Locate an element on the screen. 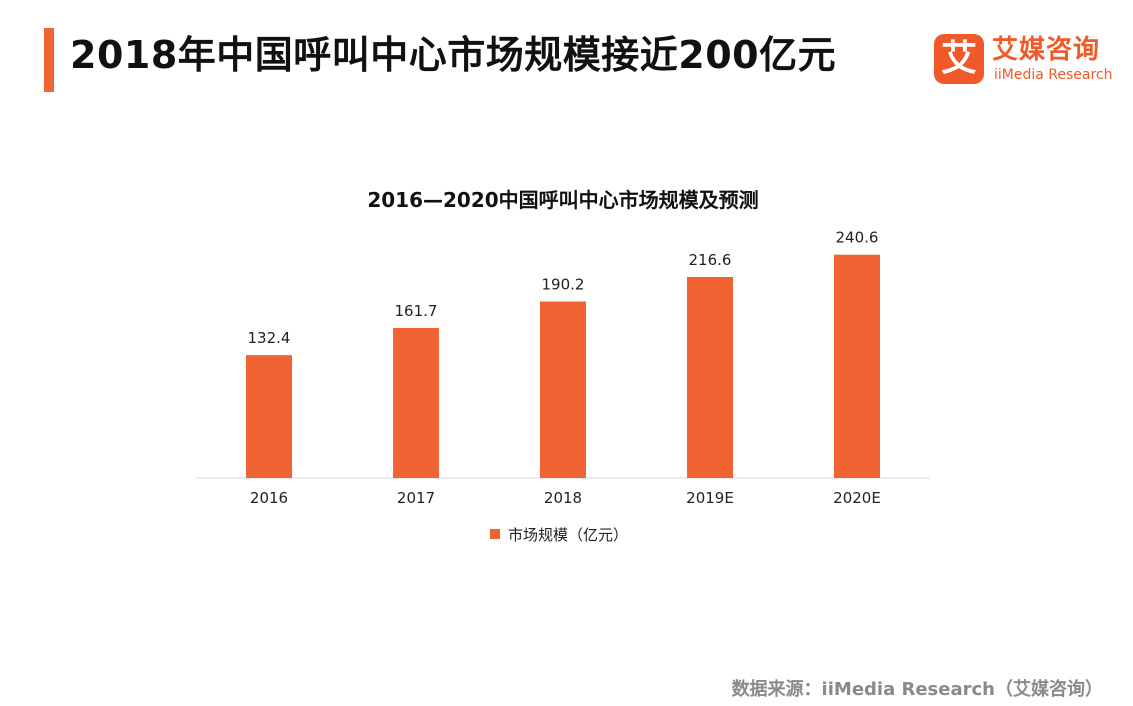 This screenshot has height=706, width=1133. x-tick-label-2016: 2016 is located at coordinates (269, 498).